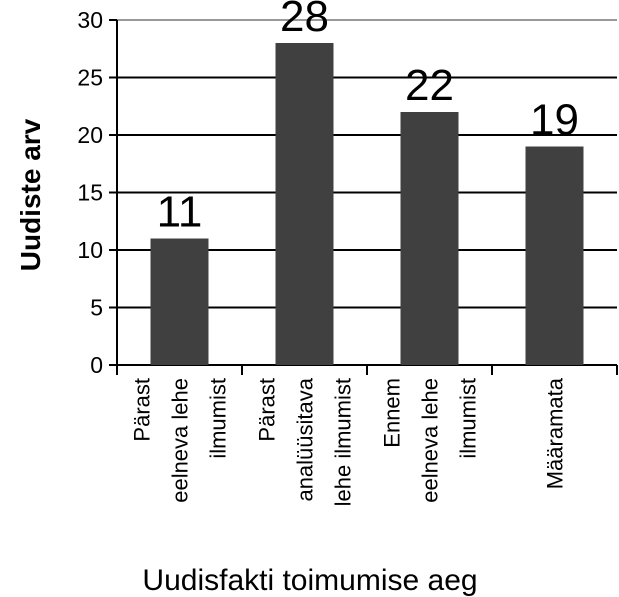 The width and height of the screenshot is (619, 597). I want to click on x-tick-label: Määramata, so click(555, 433).